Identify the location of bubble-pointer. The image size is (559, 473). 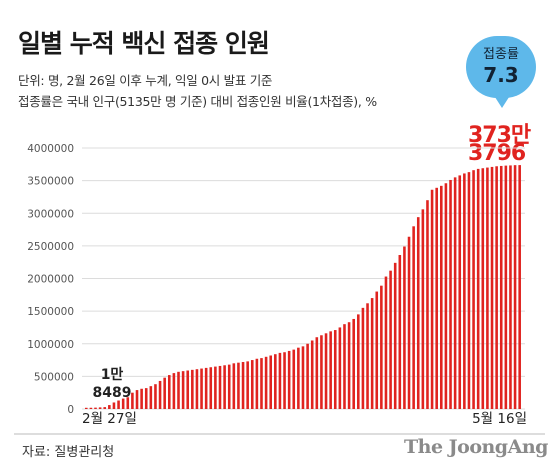
(502, 101).